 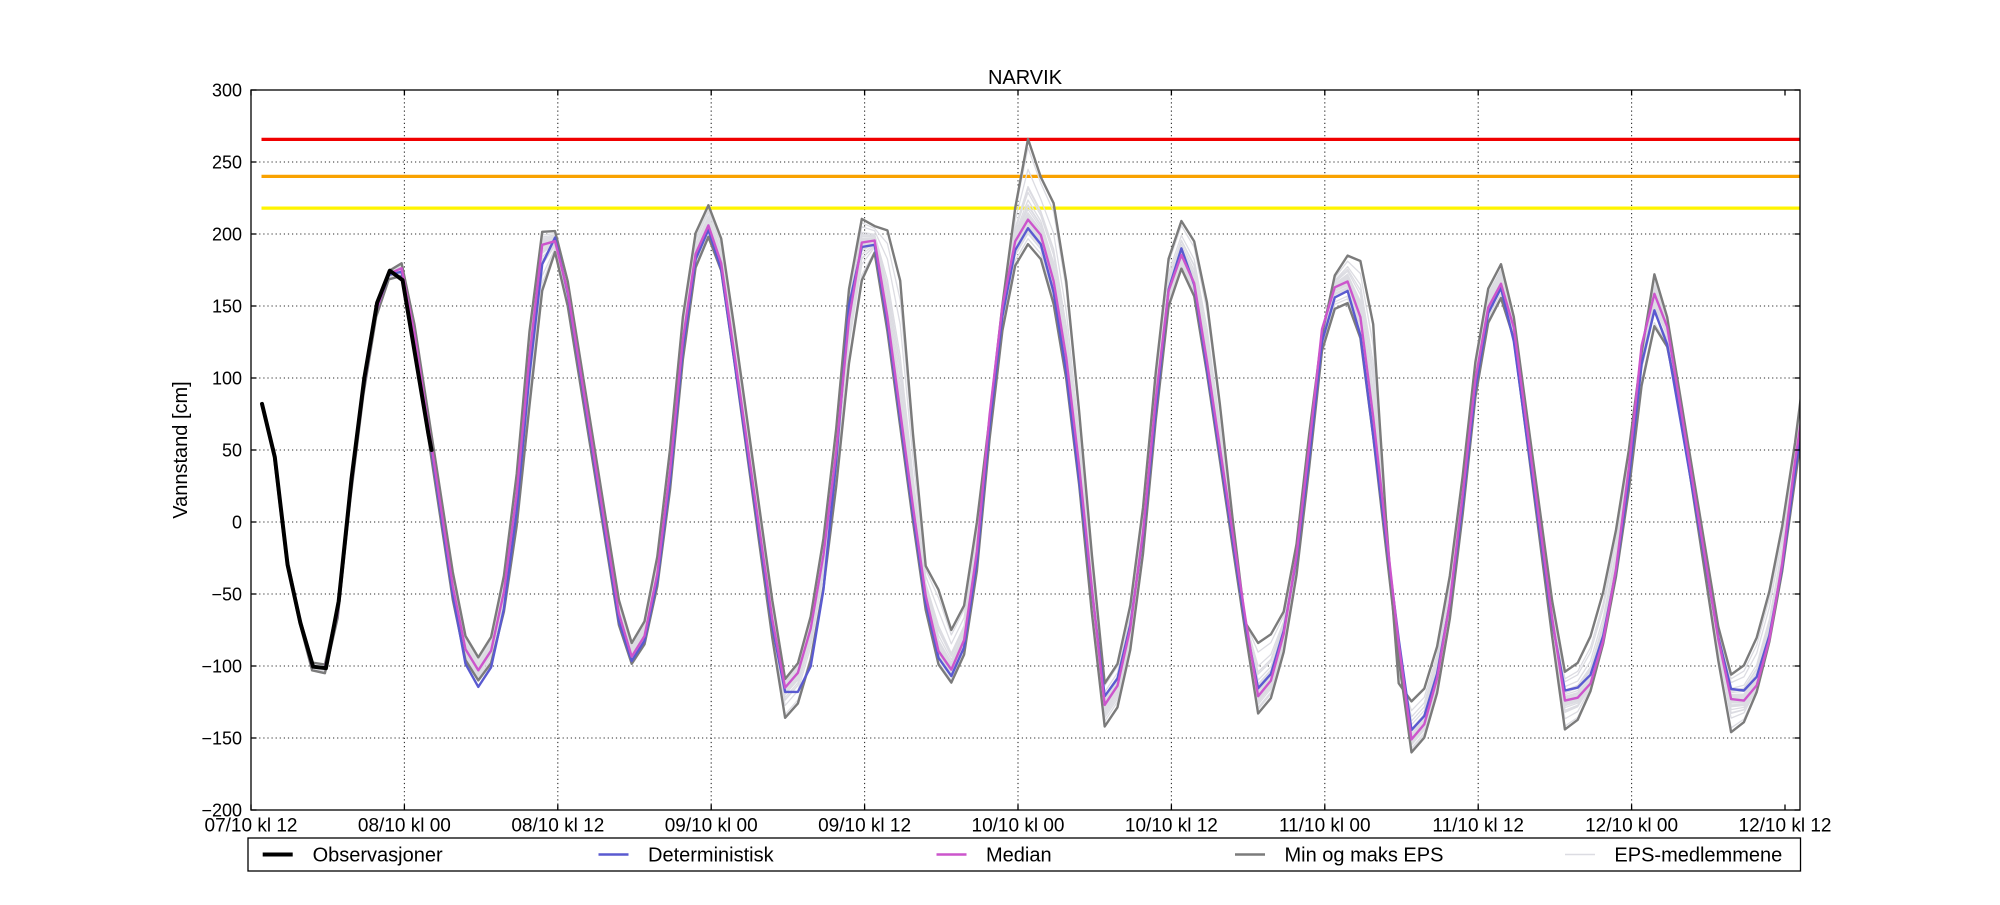 What do you see at coordinates (1478, 826) in the screenshot?
I see `svg-text: 11/10 kl 12` at bounding box center [1478, 826].